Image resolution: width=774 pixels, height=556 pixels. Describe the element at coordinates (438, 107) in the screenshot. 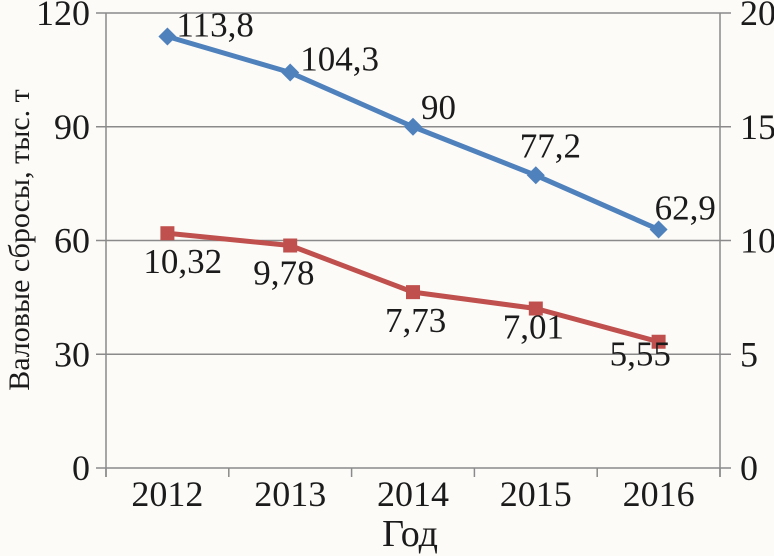

I see `data-label: 90` at that location.